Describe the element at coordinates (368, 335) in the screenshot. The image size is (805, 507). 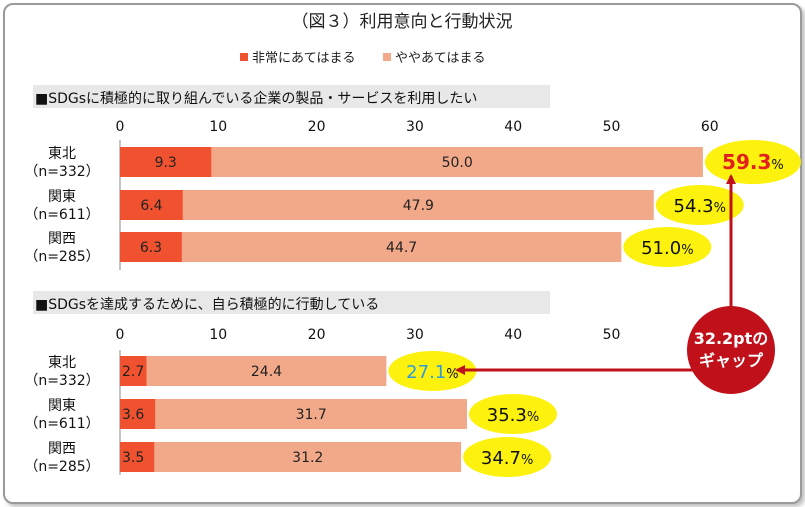
I see `x-axis-ticks: 0 10 20 30 40 50` at that location.